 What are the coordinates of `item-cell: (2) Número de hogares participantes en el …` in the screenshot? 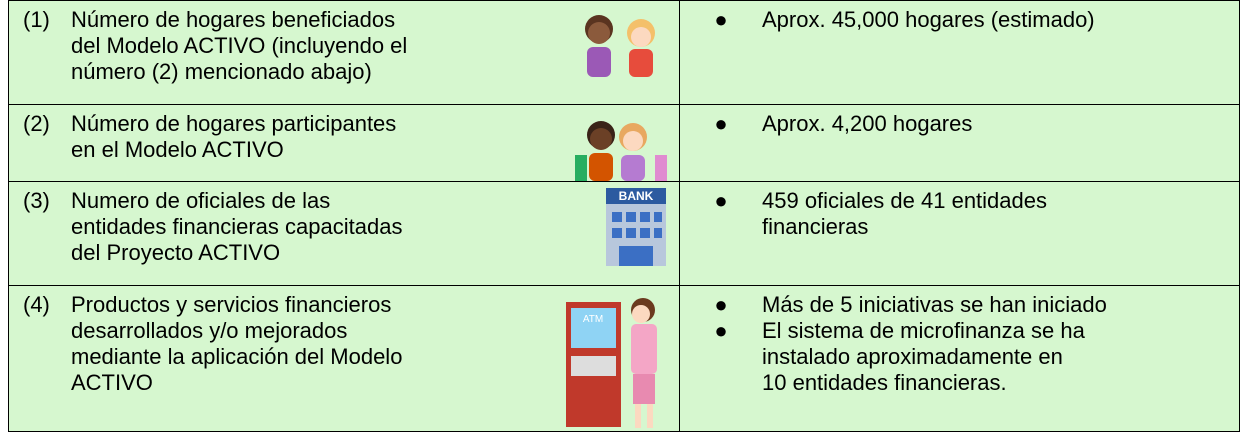 It's located at (344, 143).